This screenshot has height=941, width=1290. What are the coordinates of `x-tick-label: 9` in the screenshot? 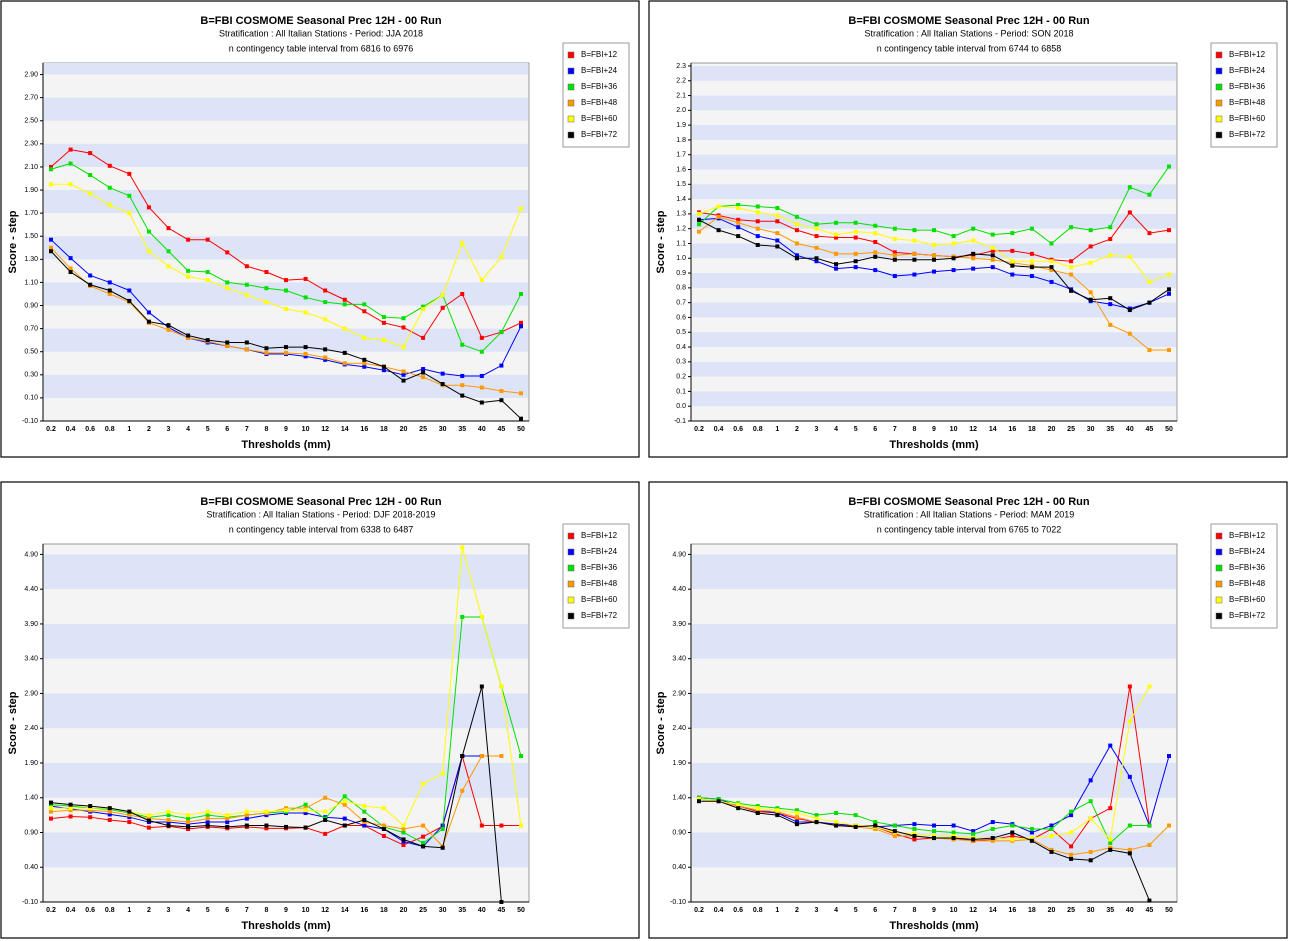 It's located at (286, 429).